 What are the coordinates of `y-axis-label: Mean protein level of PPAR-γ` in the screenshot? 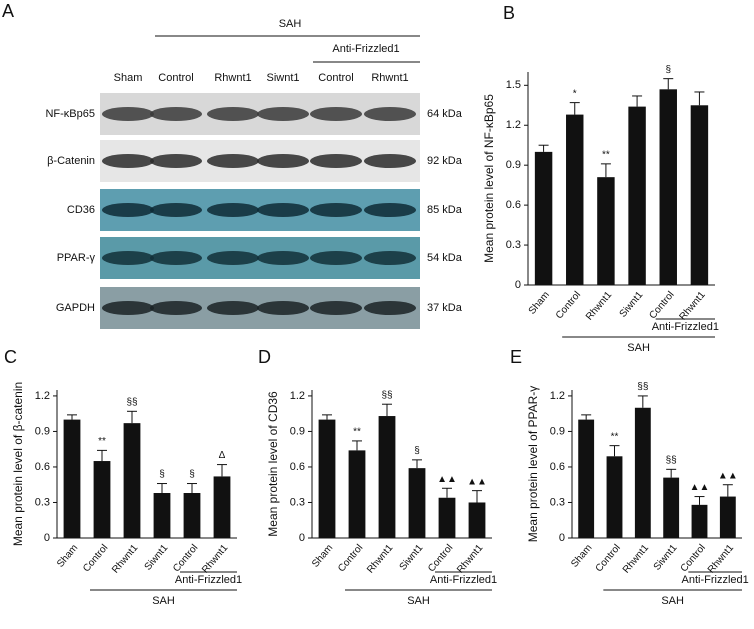 It's located at (533, 464).